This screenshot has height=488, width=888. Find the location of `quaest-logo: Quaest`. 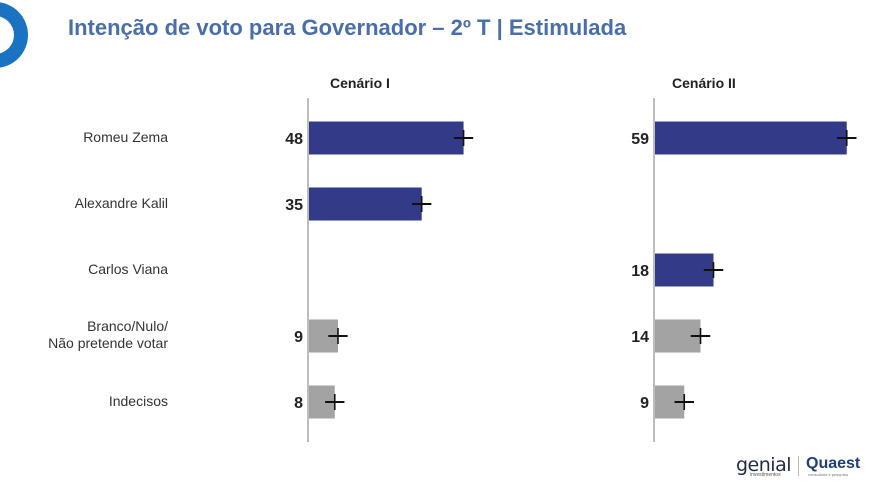

quaest-logo: Quaest is located at coordinates (833, 463).